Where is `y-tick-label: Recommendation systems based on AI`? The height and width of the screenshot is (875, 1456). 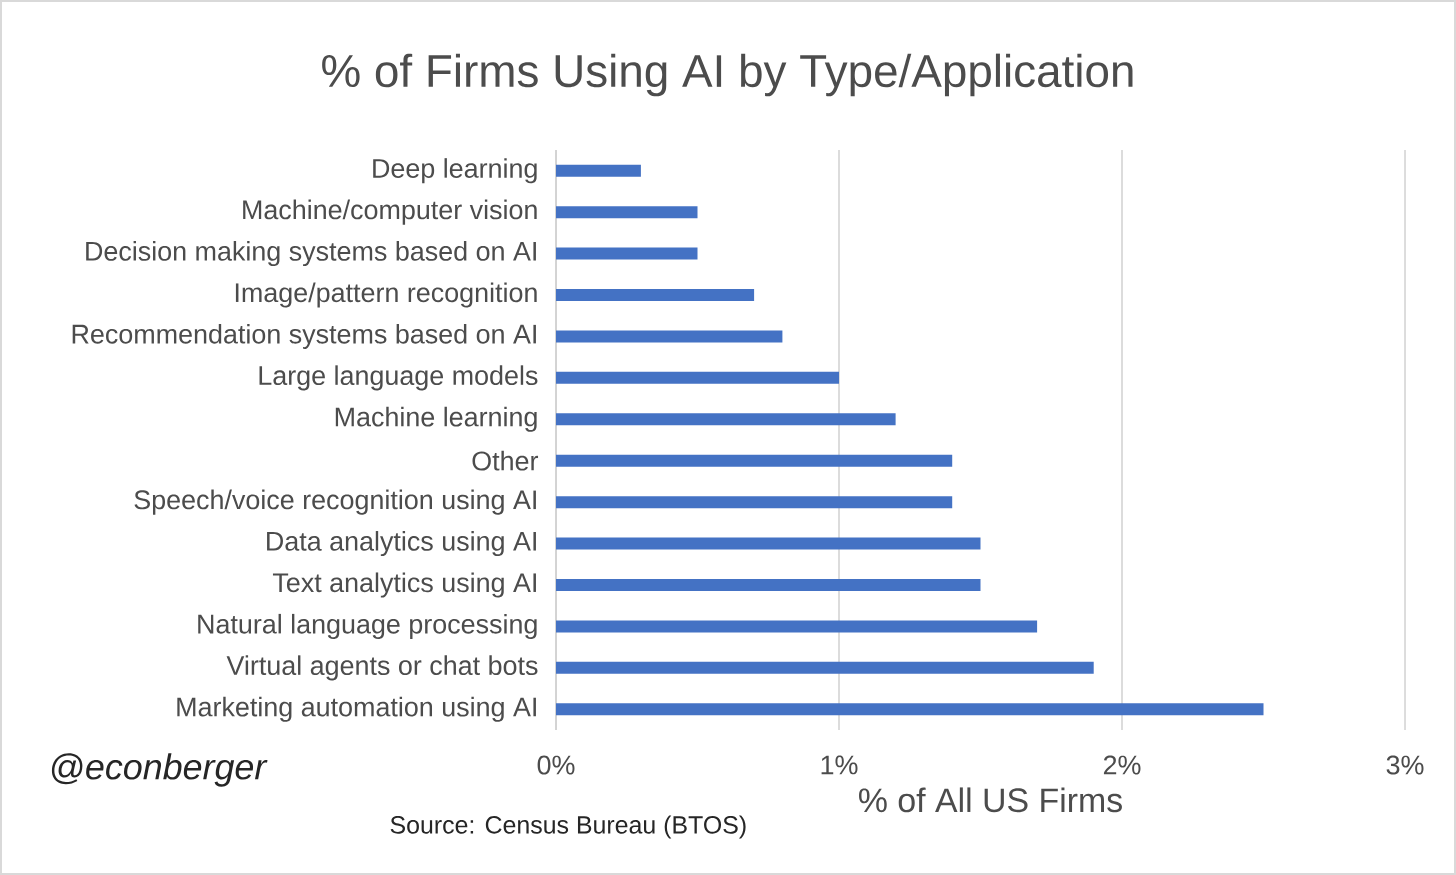 y-tick-label: Recommendation systems based on AI is located at coordinates (304, 336).